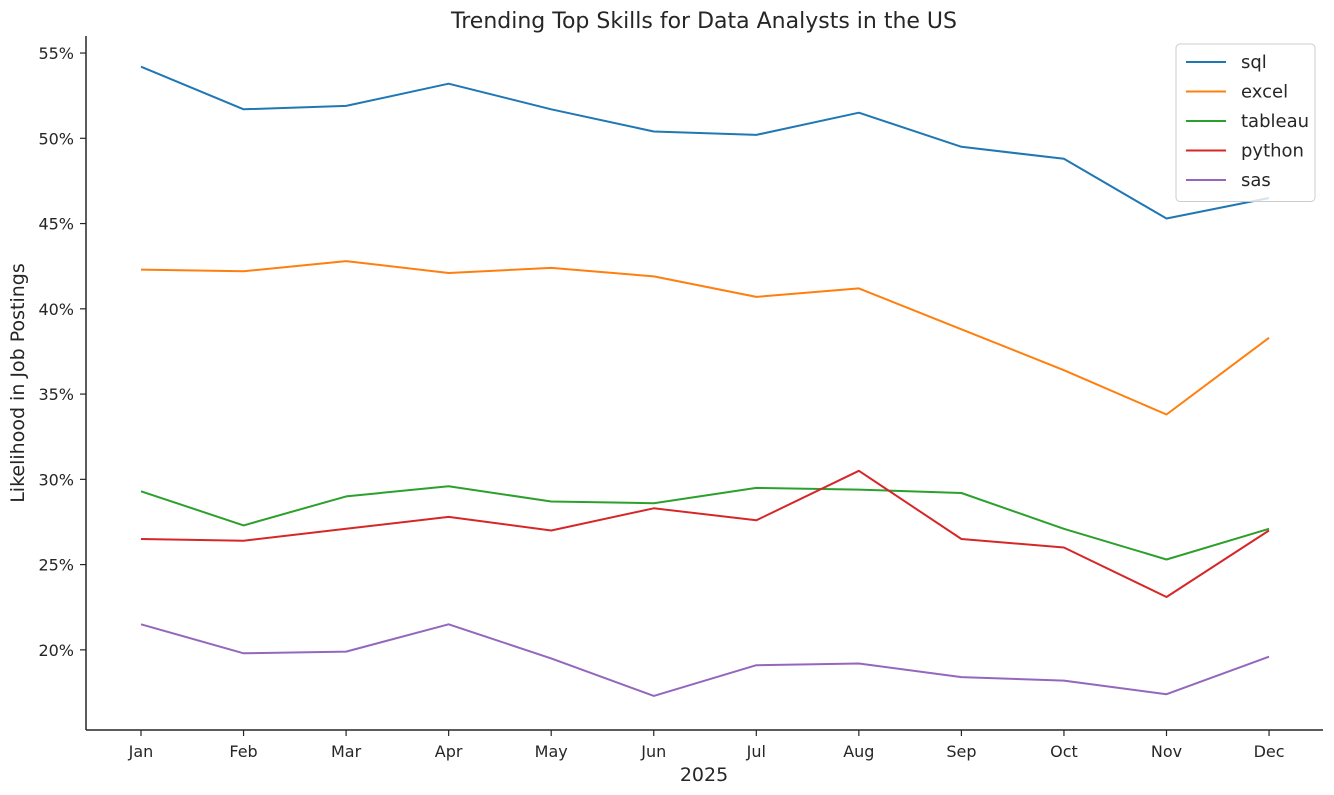 The image size is (1334, 795). I want to click on y-tick-label: 45%, so click(56, 224).